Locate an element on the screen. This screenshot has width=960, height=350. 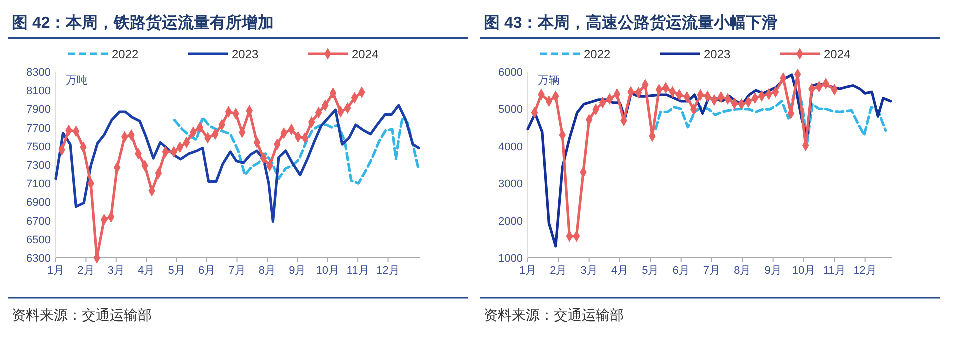
y-axis-title: 万辆 is located at coordinates (549, 81).